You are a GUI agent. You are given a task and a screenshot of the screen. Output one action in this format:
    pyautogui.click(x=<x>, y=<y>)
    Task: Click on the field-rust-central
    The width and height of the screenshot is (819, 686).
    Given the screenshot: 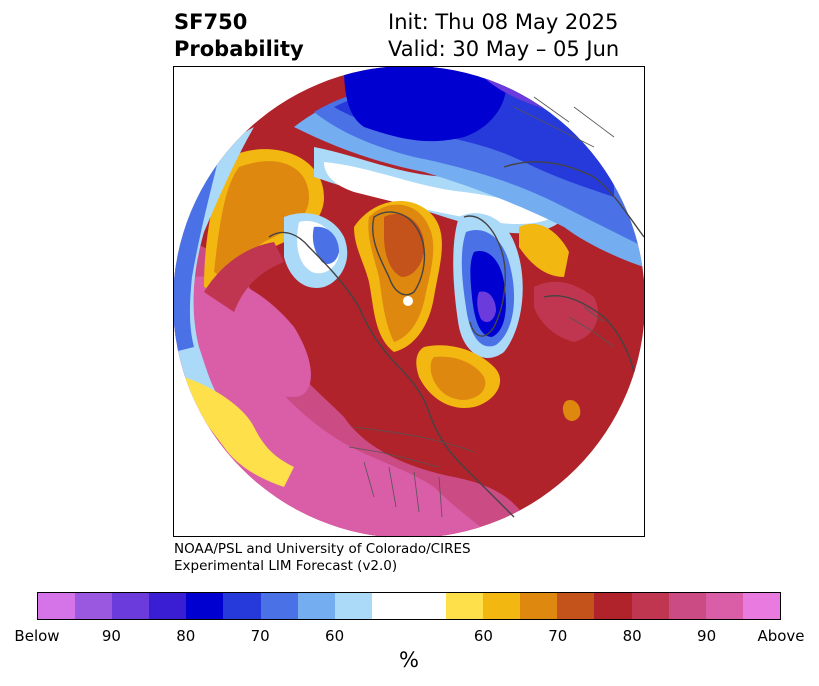 What is the action you would take?
    pyautogui.click(x=404, y=245)
    